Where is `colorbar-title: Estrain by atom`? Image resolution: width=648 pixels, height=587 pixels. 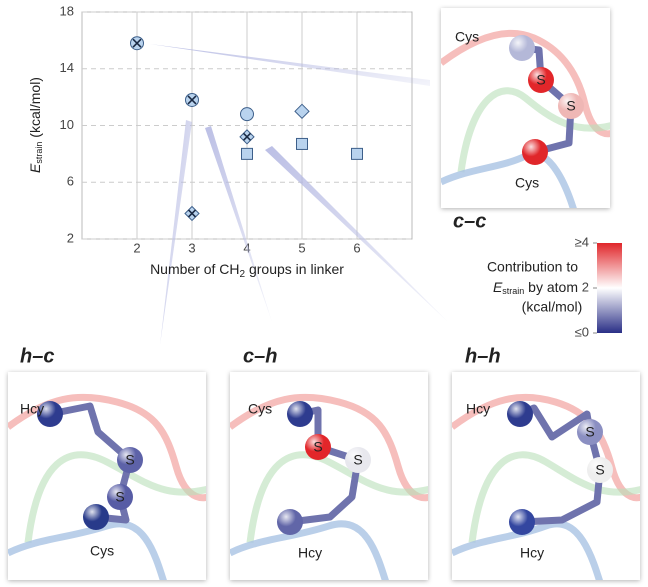 colorbar-title: Estrain by atom is located at coordinates (535, 288).